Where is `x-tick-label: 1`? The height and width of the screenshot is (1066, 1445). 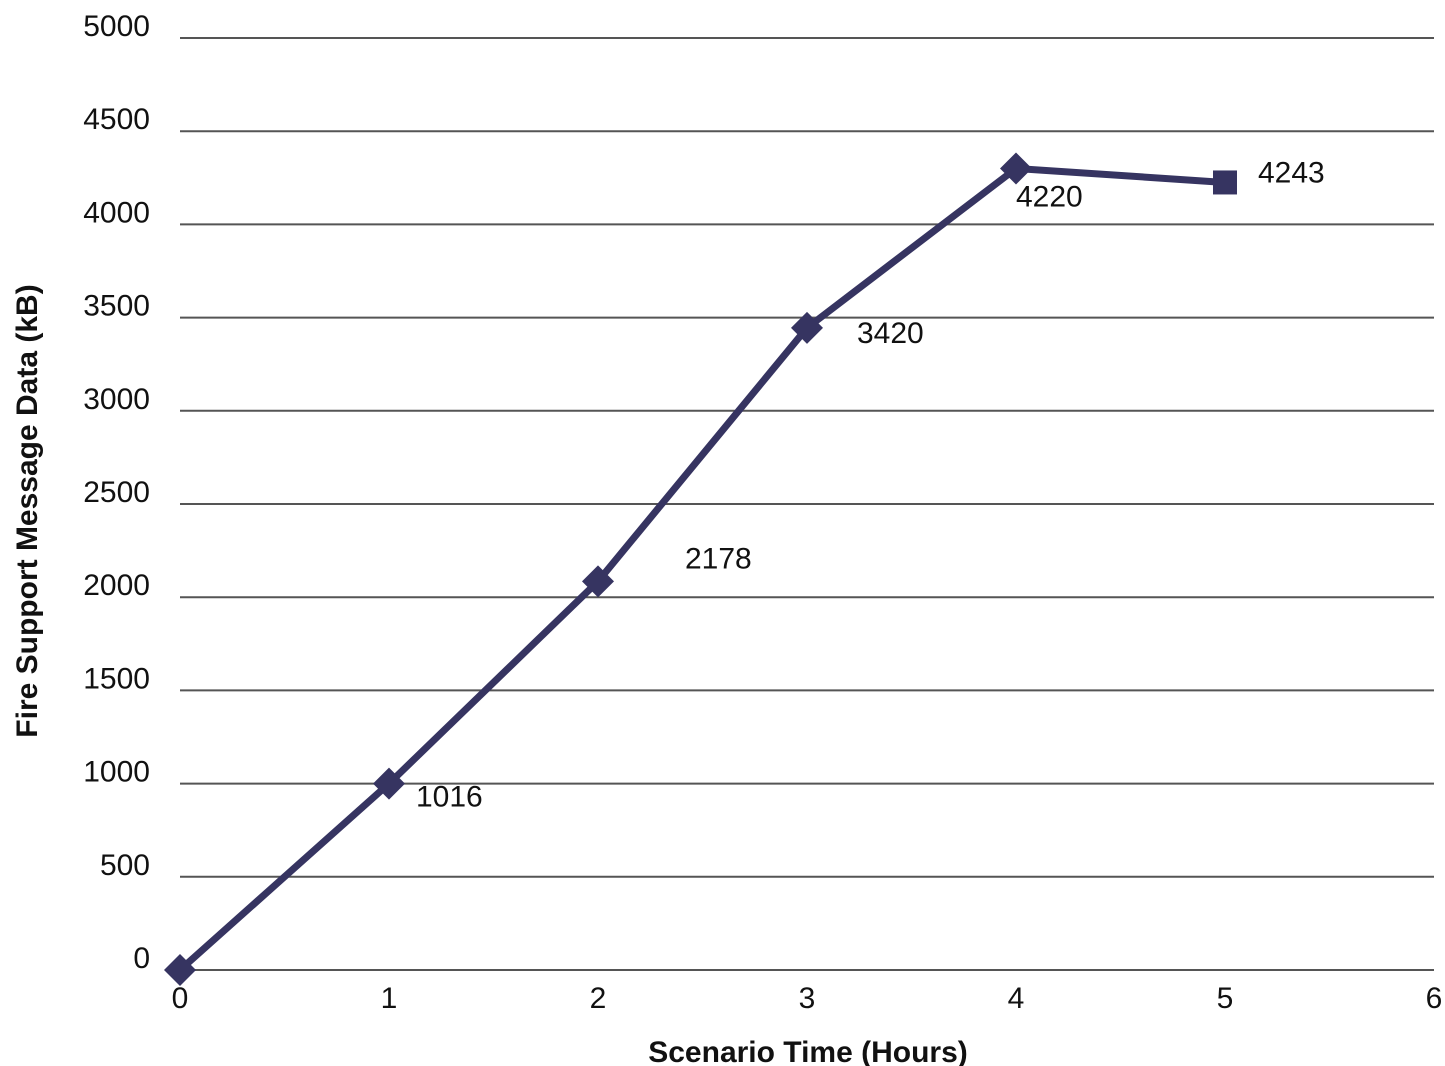 x-tick-label: 1 is located at coordinates (389, 998).